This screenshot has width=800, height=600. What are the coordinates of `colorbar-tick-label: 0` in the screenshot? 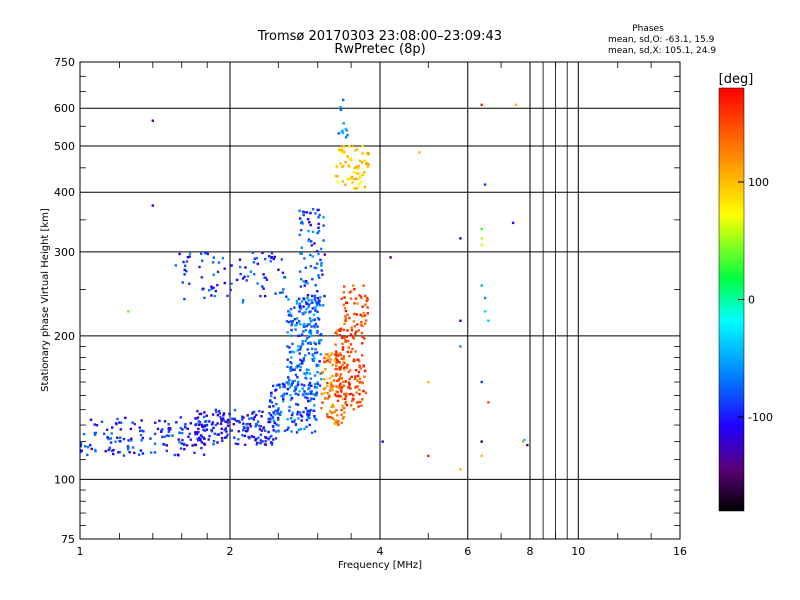 It's located at (751, 300).